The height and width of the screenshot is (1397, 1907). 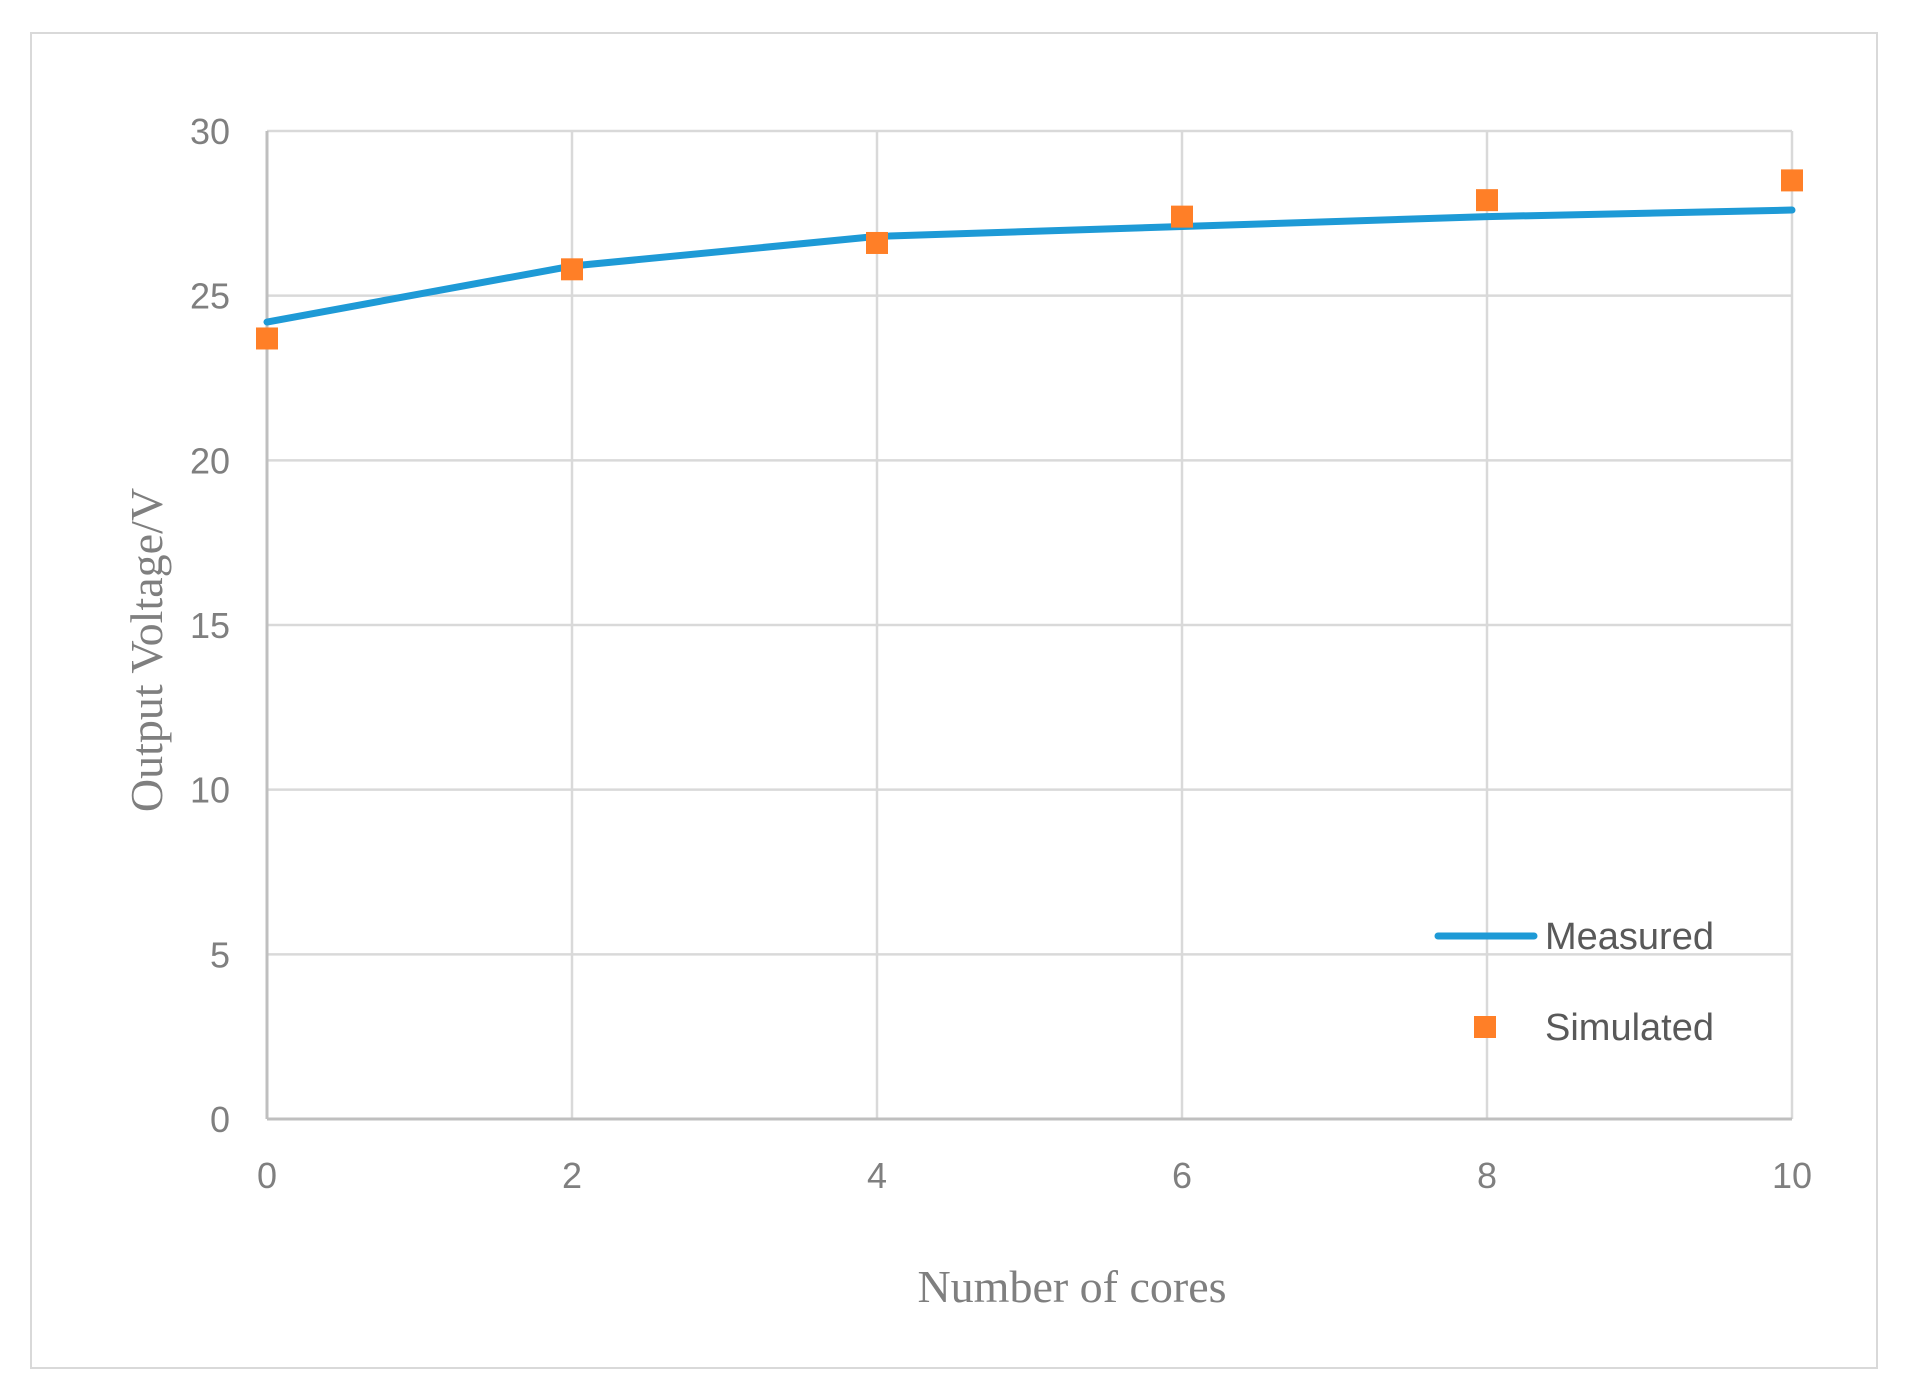 What do you see at coordinates (1487, 1175) in the screenshot?
I see `x-tick-label-8: 8` at bounding box center [1487, 1175].